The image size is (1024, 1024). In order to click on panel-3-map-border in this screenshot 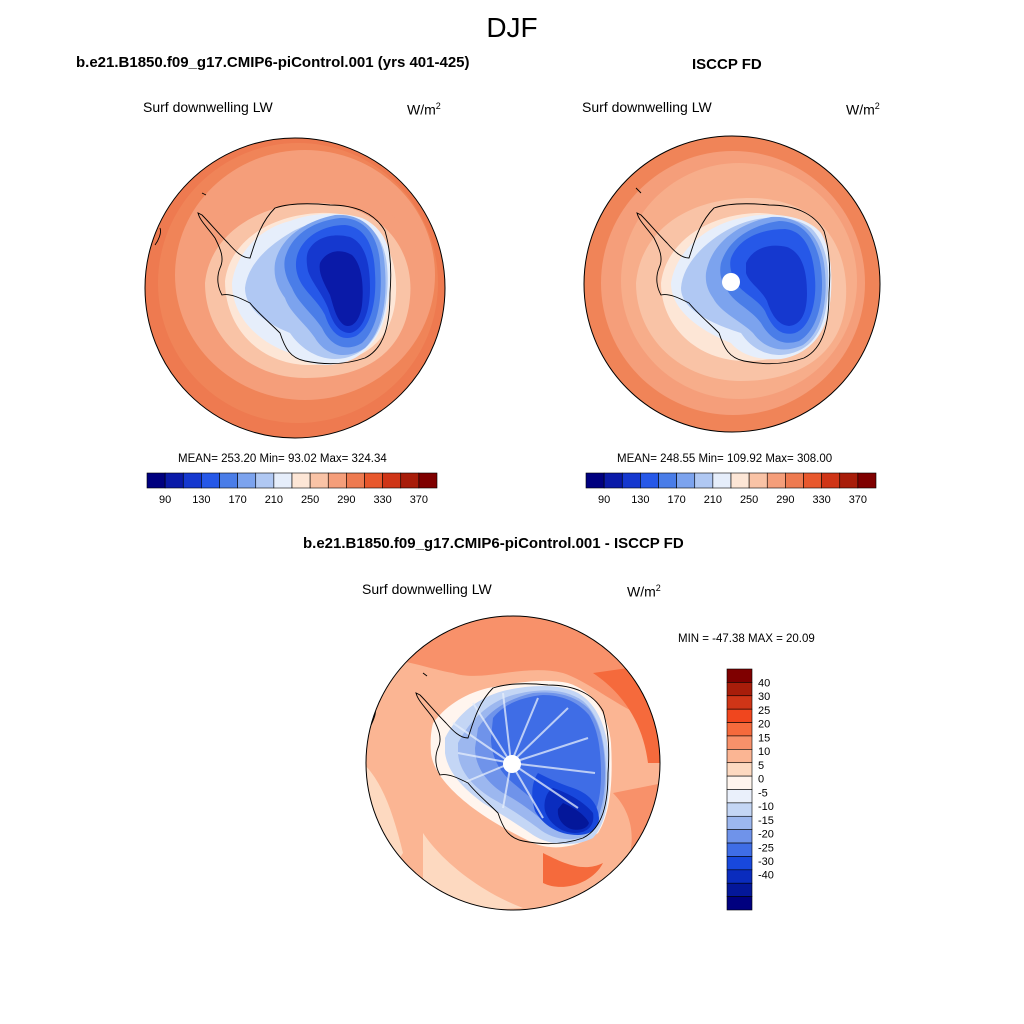, I will do `click(513, 763)`.